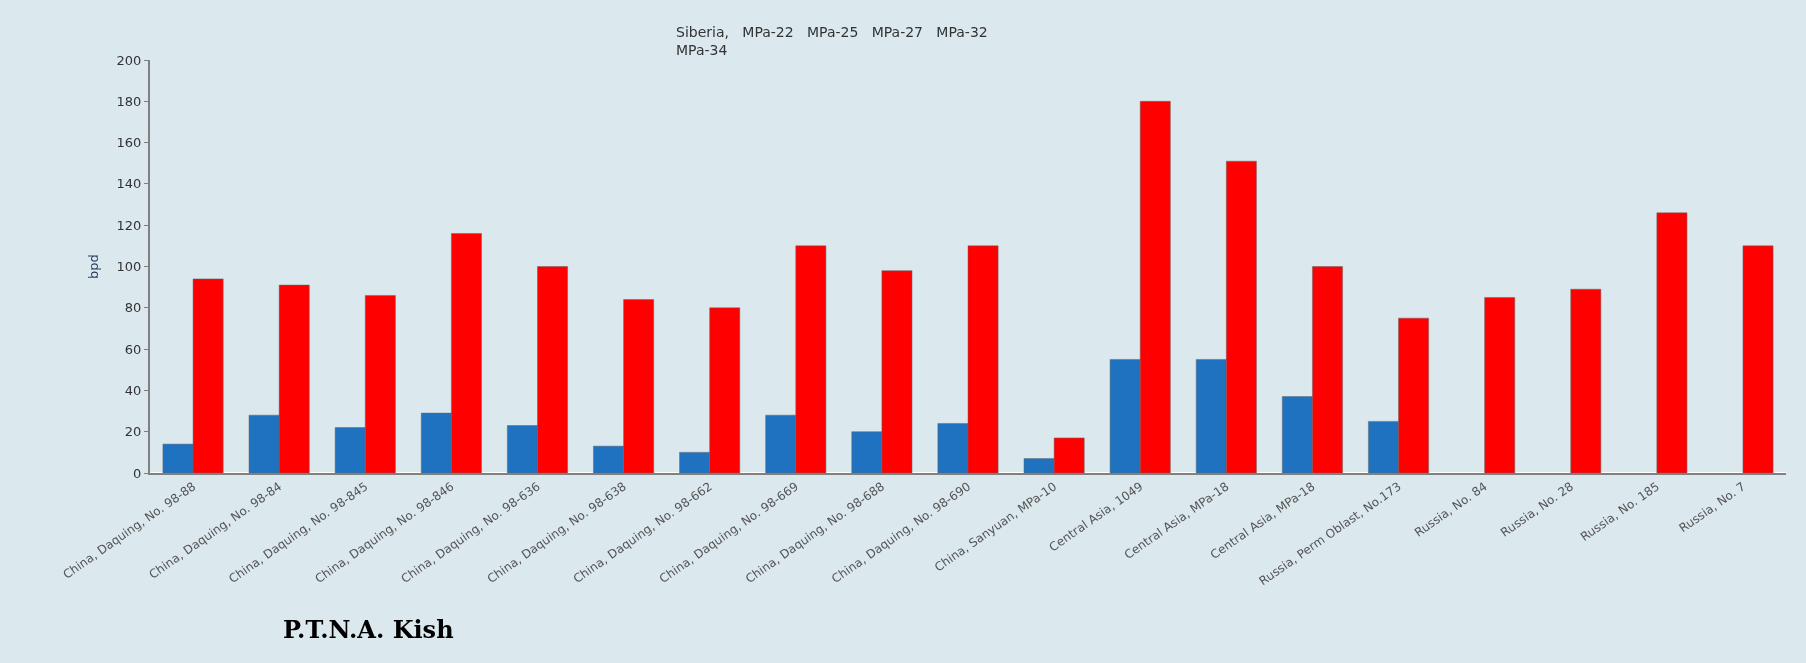 This screenshot has height=663, width=1806. I want to click on y-tick-label: 180, so click(129, 101).